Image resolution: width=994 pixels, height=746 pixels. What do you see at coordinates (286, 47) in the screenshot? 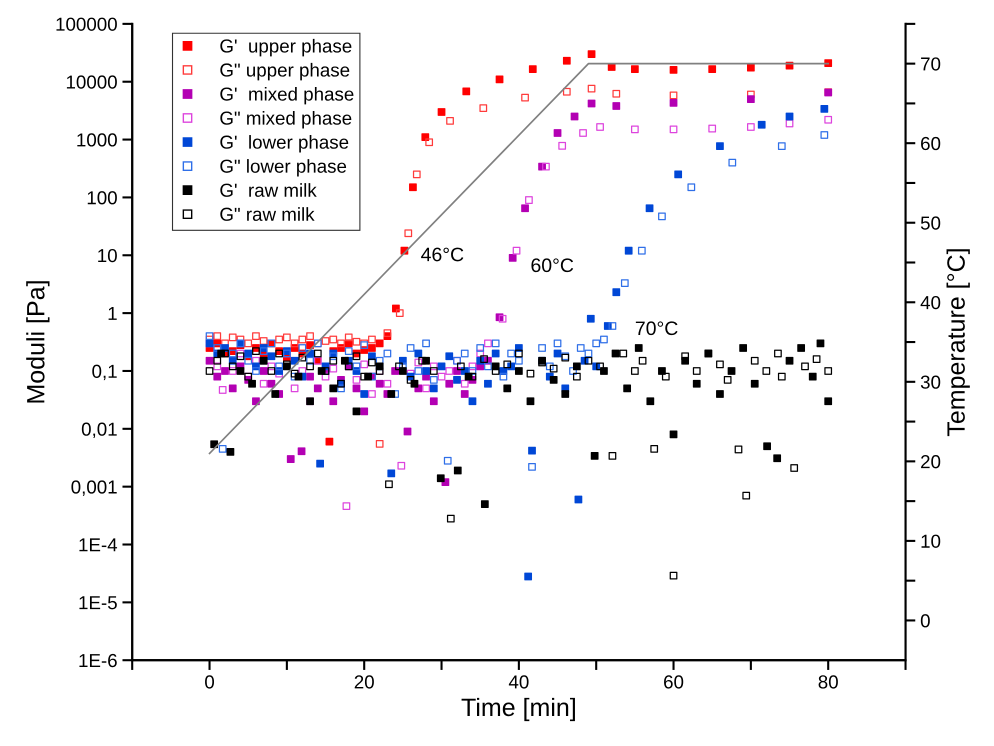
I see `legend-label: G' upper phase` at bounding box center [286, 47].